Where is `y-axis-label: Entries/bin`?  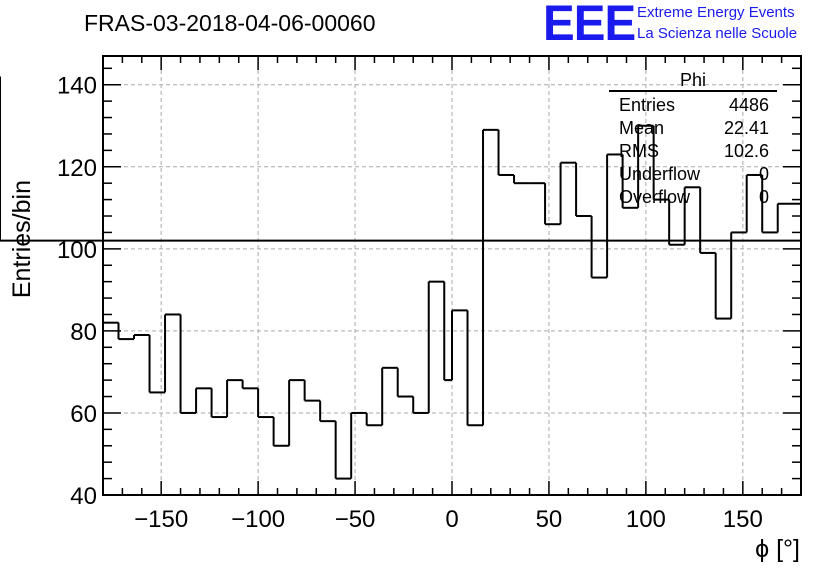 y-axis-label: Entries/bin is located at coordinates (22, 239).